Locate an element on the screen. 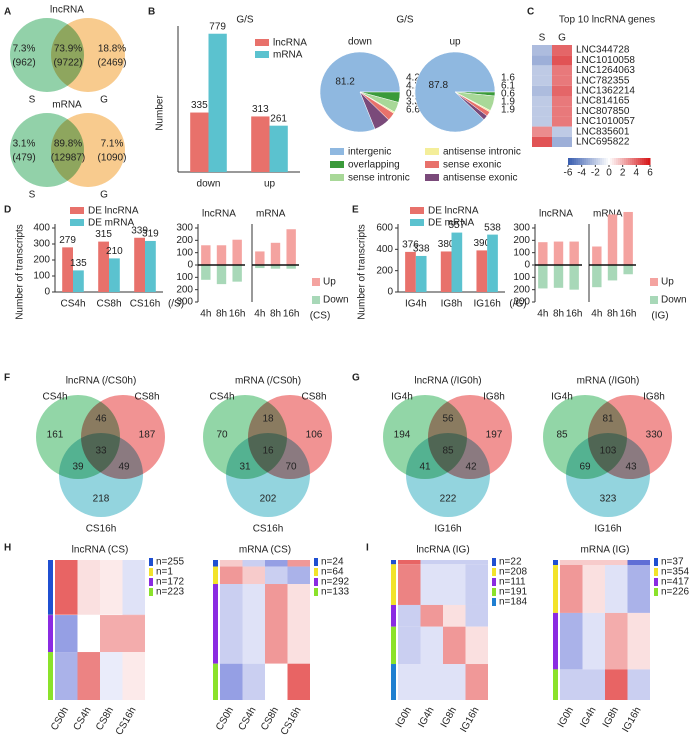 Image resolution: width=700 pixels, height=751 pixels. venn-title: lncRNA (/IG0h) is located at coordinates (447, 381).